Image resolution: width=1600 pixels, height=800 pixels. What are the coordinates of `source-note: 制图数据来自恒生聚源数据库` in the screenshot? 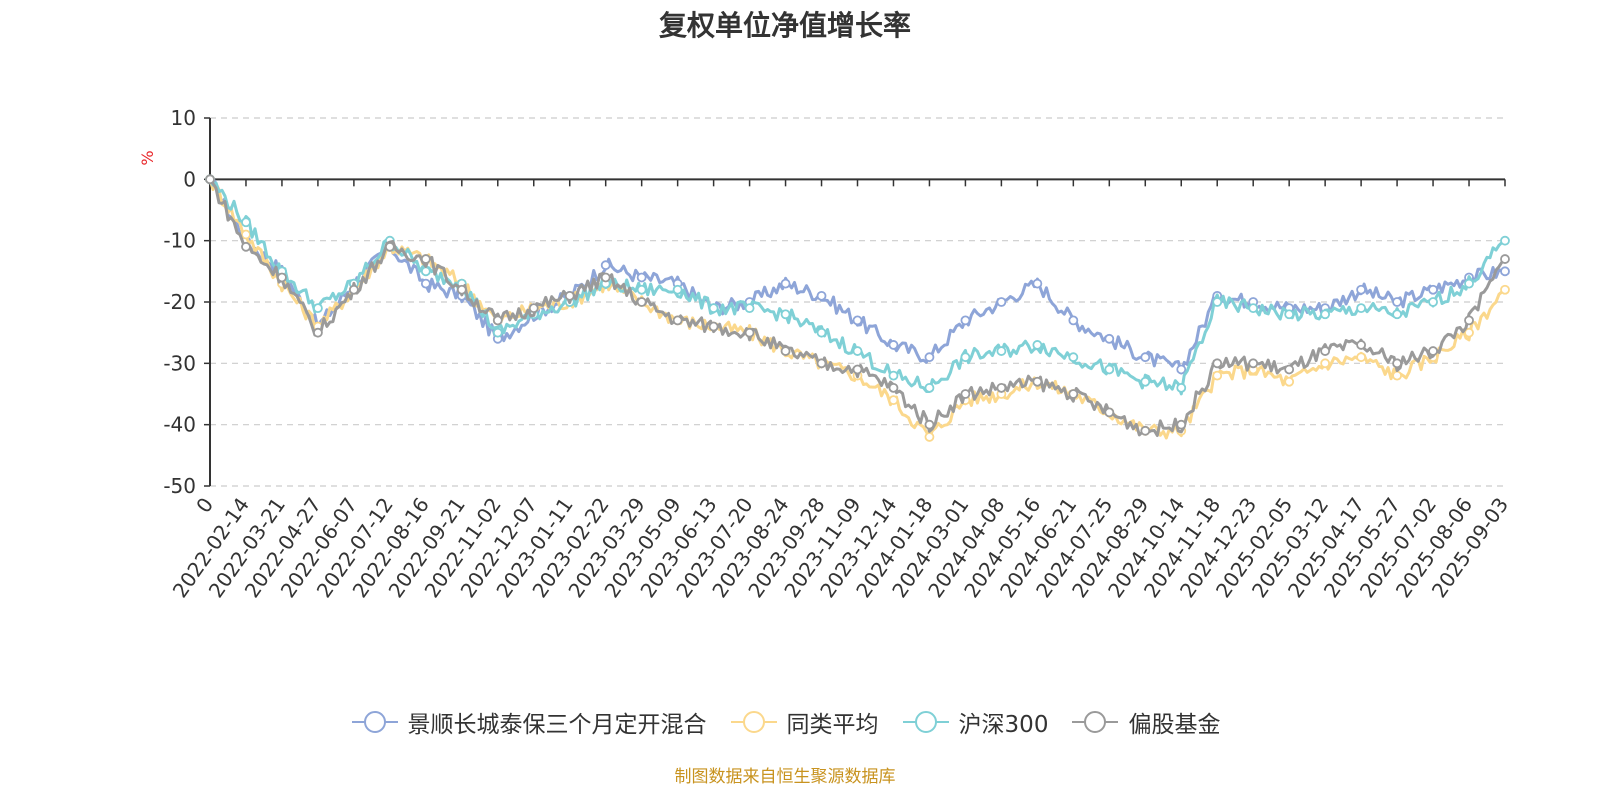 It's located at (785, 777).